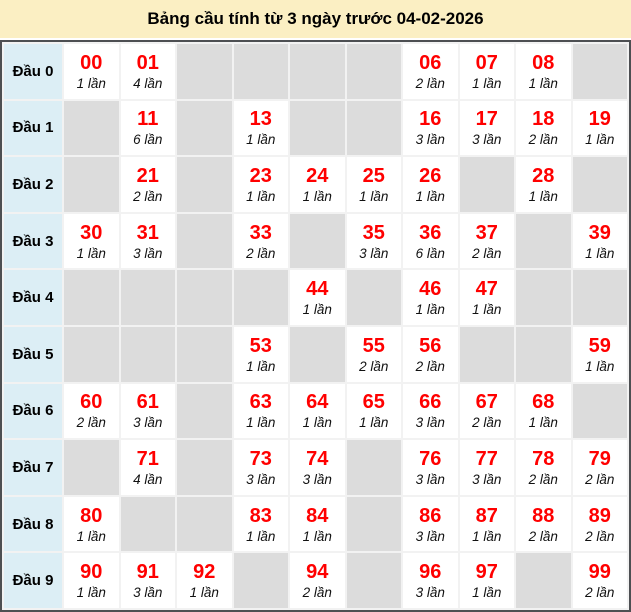  I want to click on number-cell: 56 2 lần, so click(430, 354).